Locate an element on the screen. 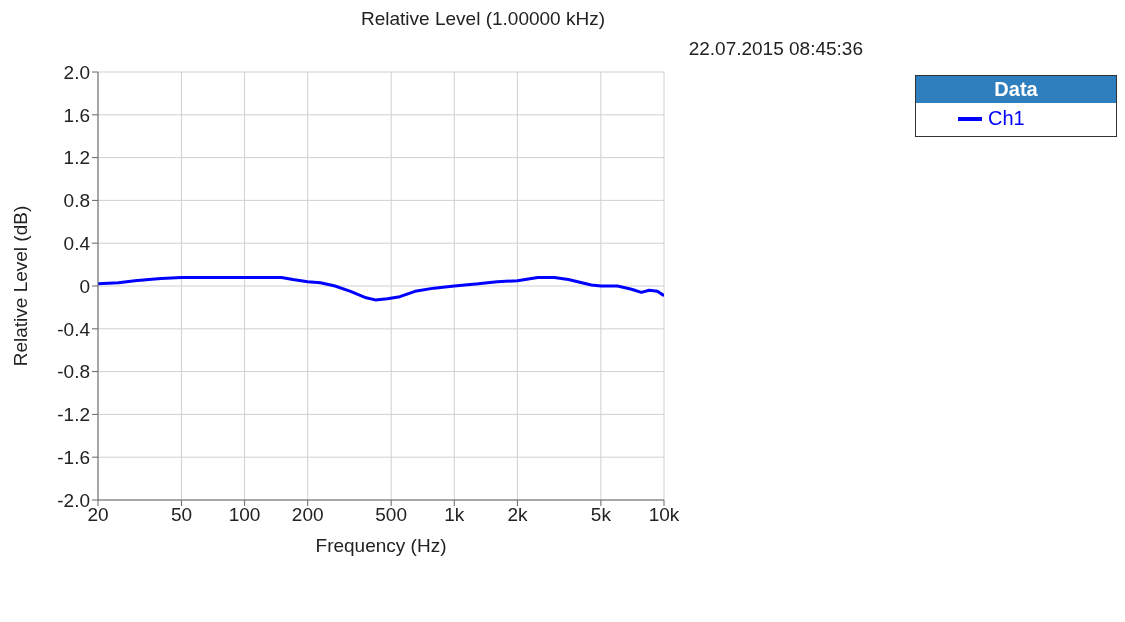 This screenshot has height=622, width=1125. y-tick-label: -0.8 is located at coordinates (73, 372).